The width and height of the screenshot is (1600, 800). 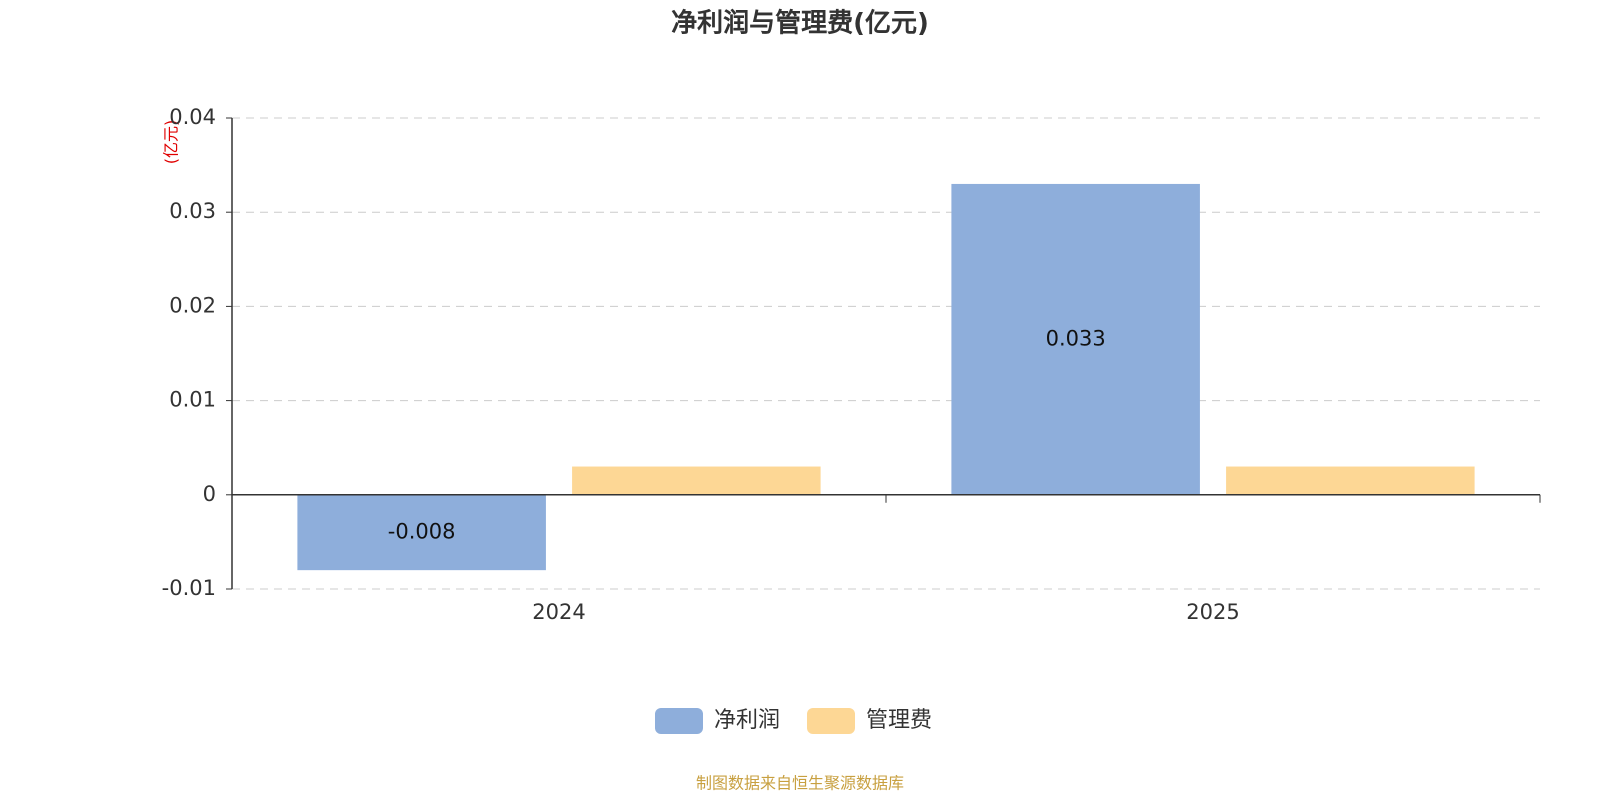 What do you see at coordinates (209, 494) in the screenshot?
I see `y-tick-label: 0` at bounding box center [209, 494].